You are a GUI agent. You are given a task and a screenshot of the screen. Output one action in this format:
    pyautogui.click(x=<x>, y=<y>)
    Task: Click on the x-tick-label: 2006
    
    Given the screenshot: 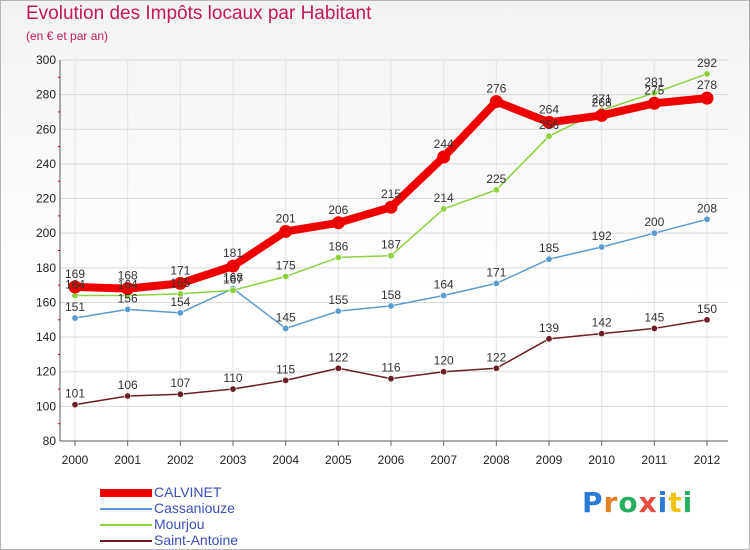 What is the action you would take?
    pyautogui.click(x=391, y=460)
    